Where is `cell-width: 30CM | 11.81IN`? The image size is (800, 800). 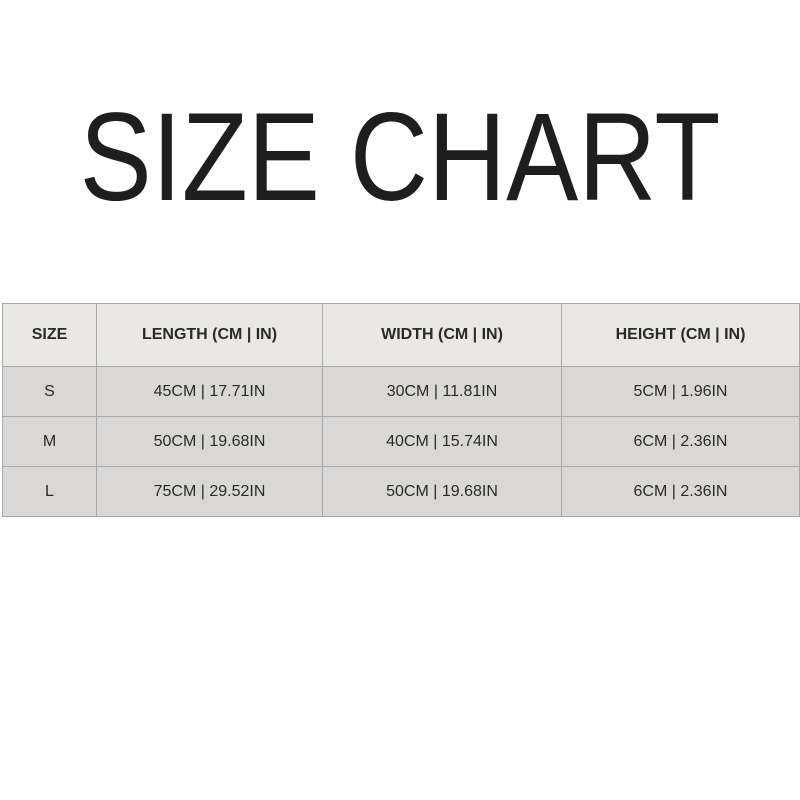
cell-width: 30CM | 11.81IN is located at coordinates (442, 391).